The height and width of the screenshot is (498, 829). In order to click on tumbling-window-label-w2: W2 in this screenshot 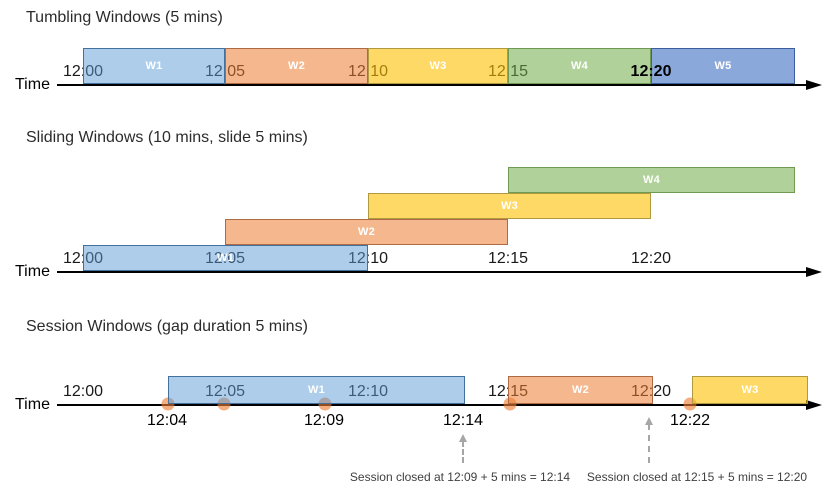, I will do `click(296, 66)`.